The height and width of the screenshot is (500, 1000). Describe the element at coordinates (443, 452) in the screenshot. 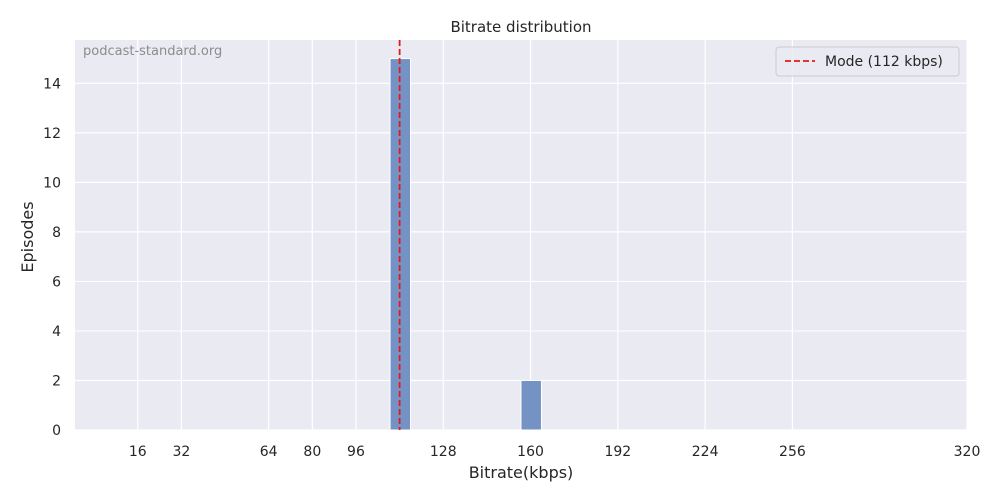

I see `x-tick-label: 128` at that location.